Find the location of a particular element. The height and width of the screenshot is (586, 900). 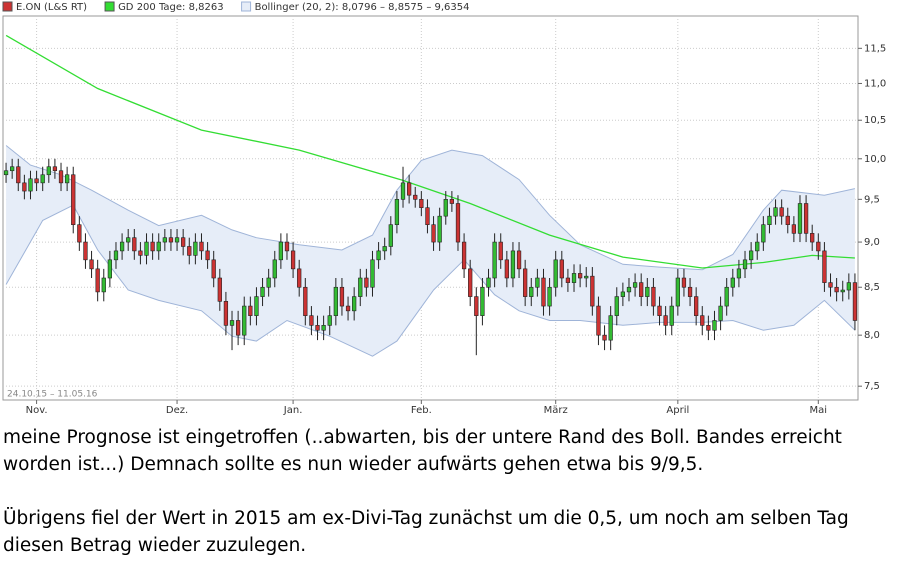

x-tick-label: April is located at coordinates (677, 410).